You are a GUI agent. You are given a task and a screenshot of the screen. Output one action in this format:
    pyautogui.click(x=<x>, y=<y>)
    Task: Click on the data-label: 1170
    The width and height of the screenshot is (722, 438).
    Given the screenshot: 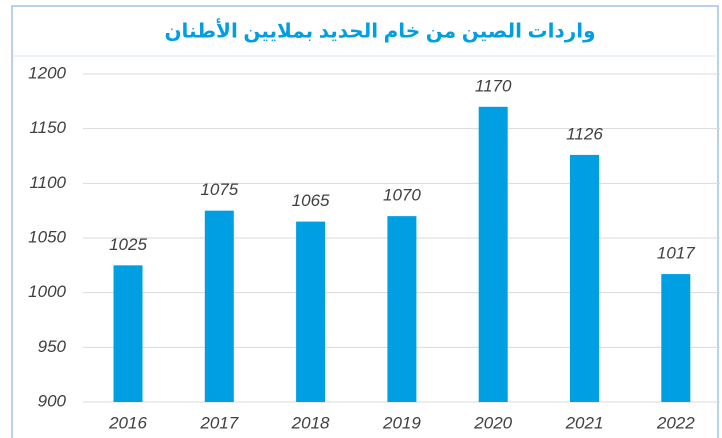 What is the action you would take?
    pyautogui.click(x=493, y=85)
    